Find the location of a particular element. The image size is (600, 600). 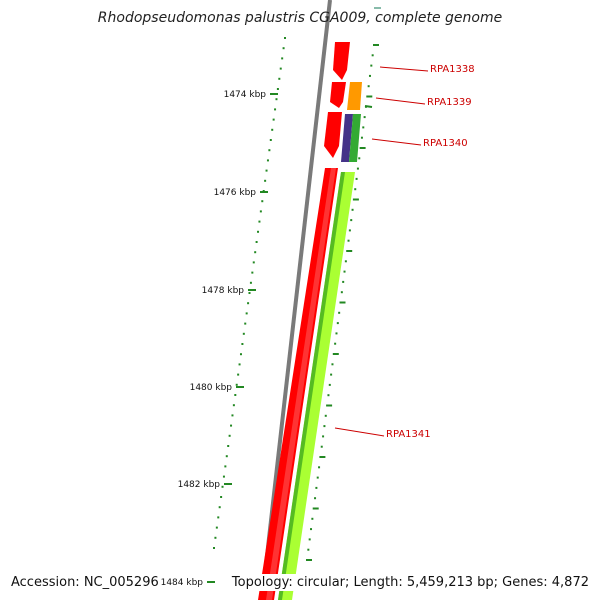

gene-label-rpa1340: RPA1340 is located at coordinates (445, 143).